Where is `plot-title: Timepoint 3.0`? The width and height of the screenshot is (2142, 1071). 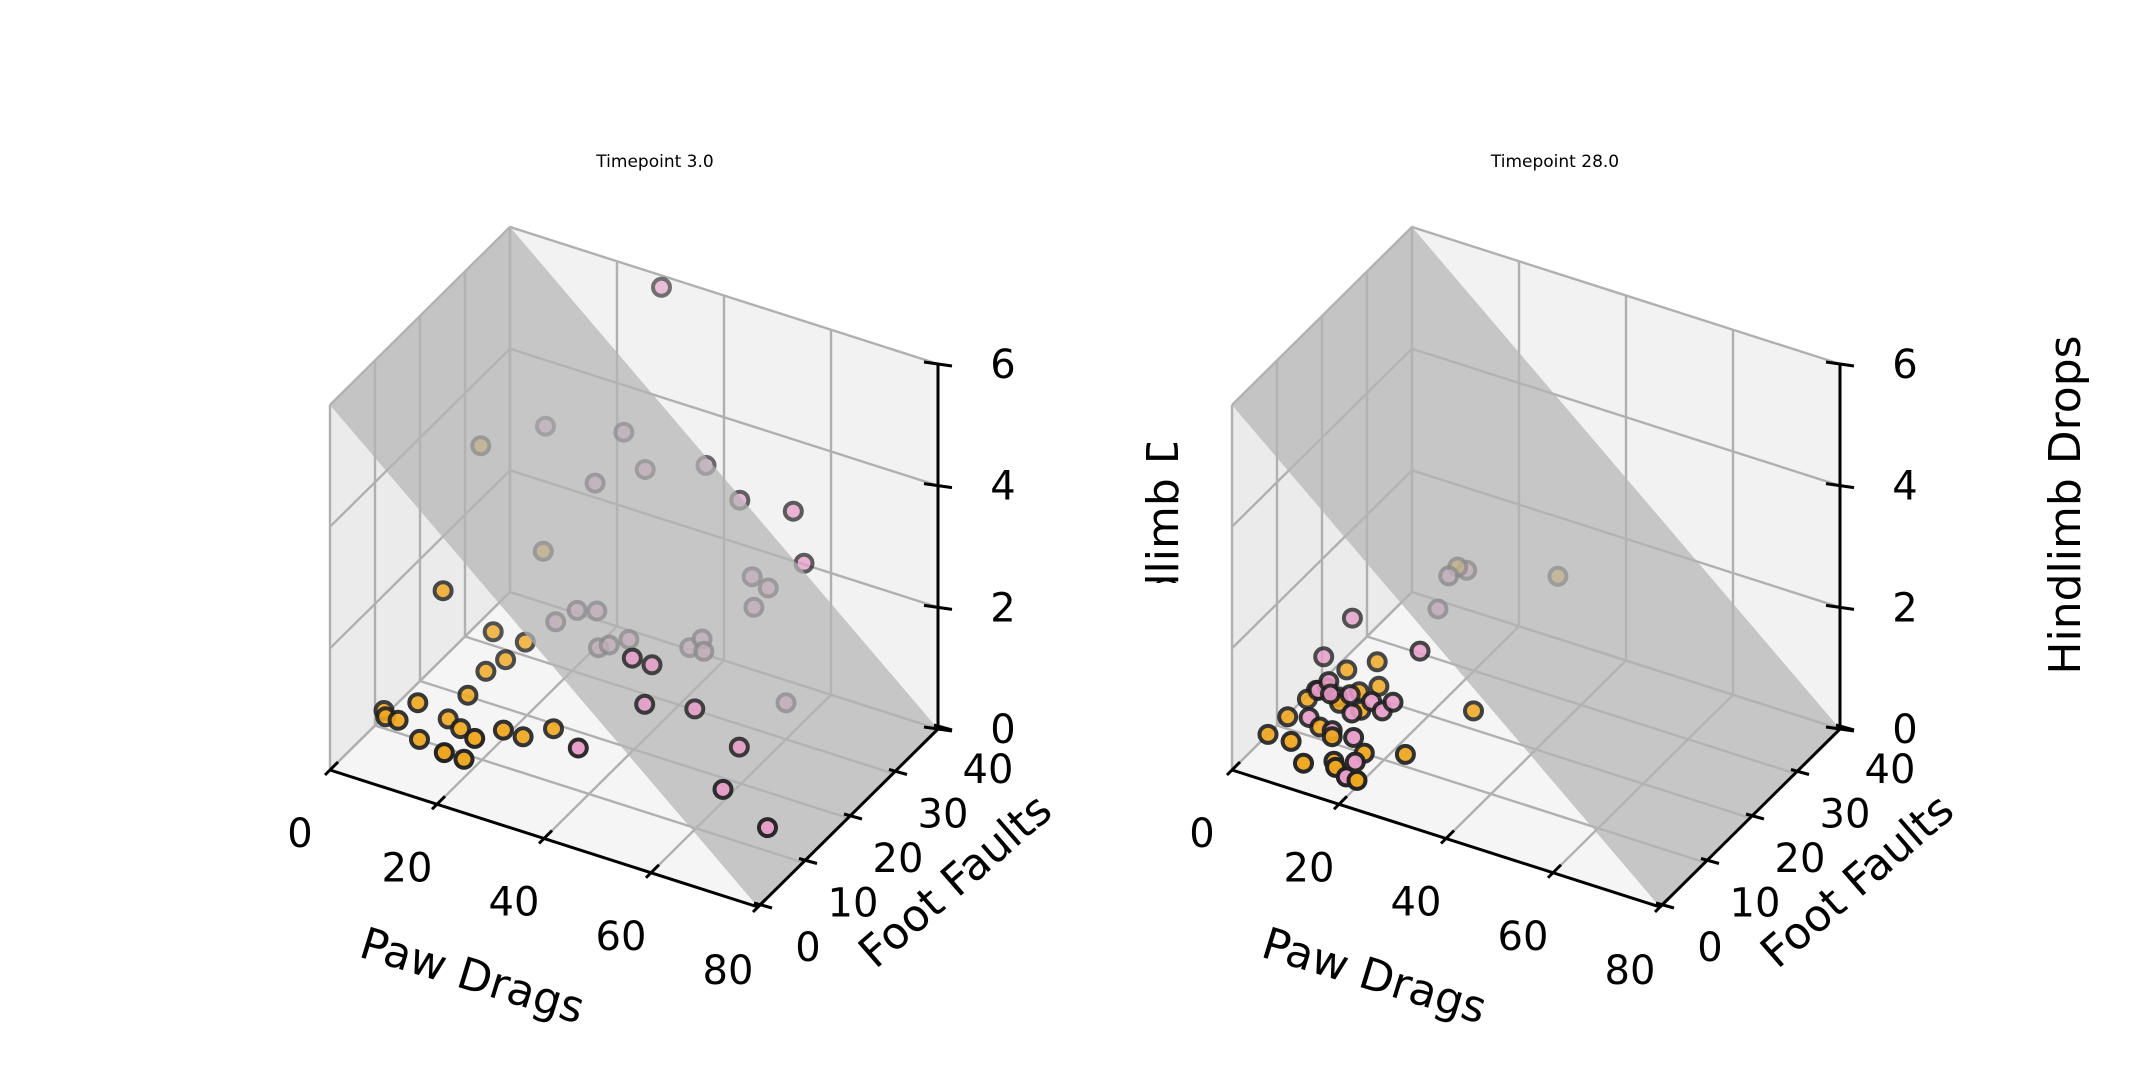
plot-title: Timepoint 3.0 is located at coordinates (654, 162).